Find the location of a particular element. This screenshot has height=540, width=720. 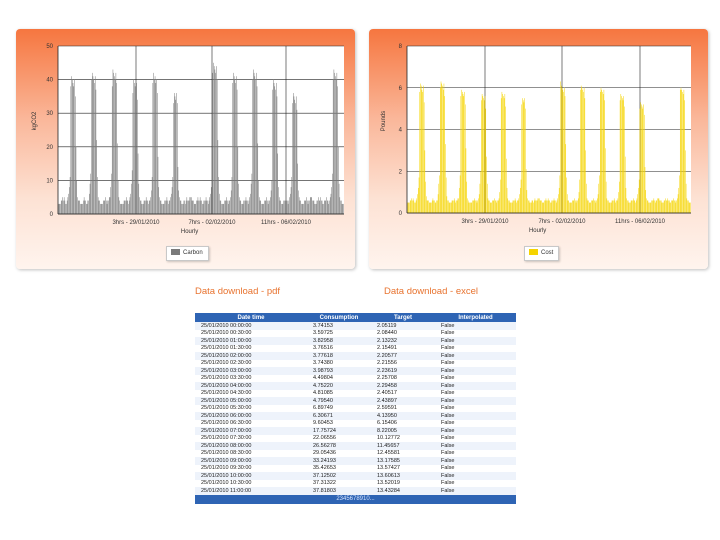

table-row: 25/01/2010 08:30:00 29.05436 12.45581 False is located at coordinates (355, 453).